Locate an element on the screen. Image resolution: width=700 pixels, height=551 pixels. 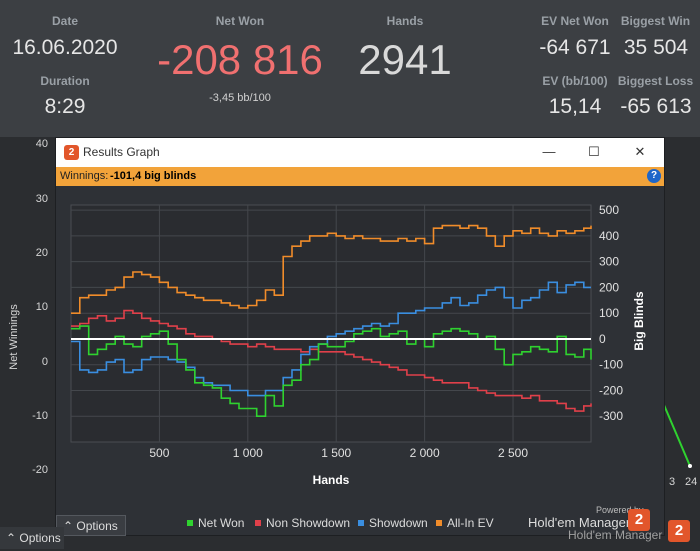
help-icon: ? is located at coordinates (654, 176).